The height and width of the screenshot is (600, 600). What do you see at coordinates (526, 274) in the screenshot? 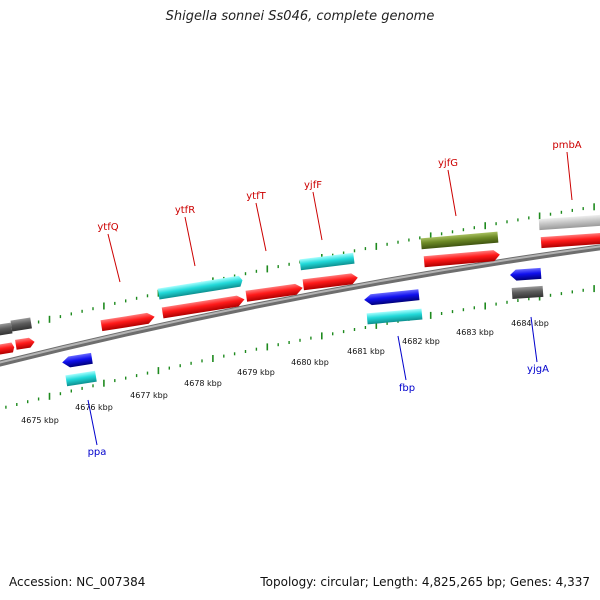
I see `gene-feature-yjgA` at bounding box center [526, 274].